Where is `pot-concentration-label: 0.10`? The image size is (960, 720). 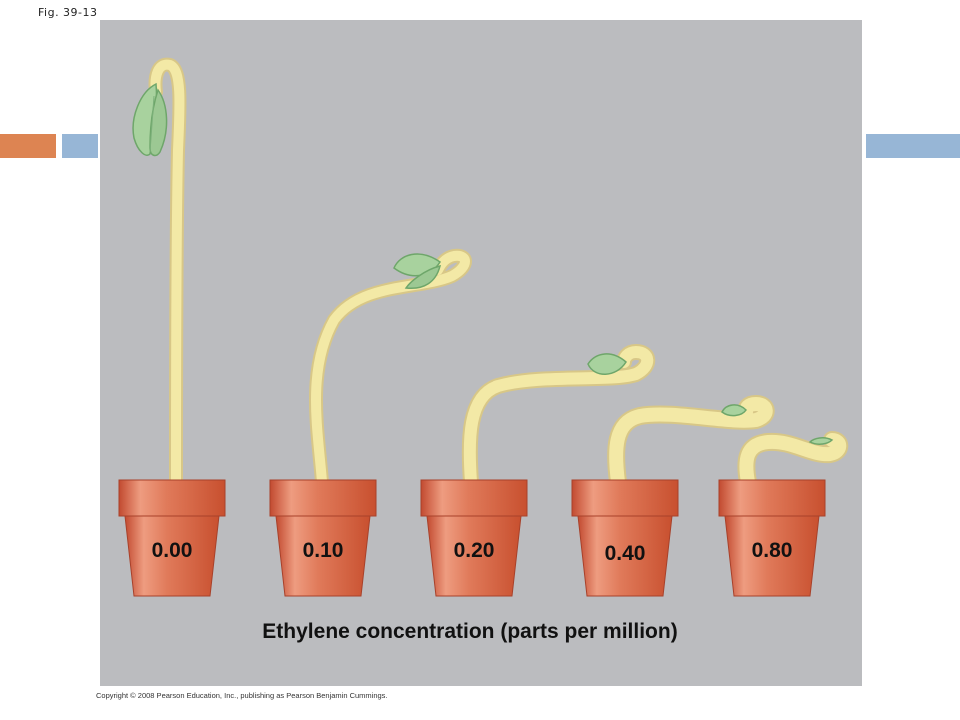
pot-concentration-label: 0.10 is located at coordinates (323, 550).